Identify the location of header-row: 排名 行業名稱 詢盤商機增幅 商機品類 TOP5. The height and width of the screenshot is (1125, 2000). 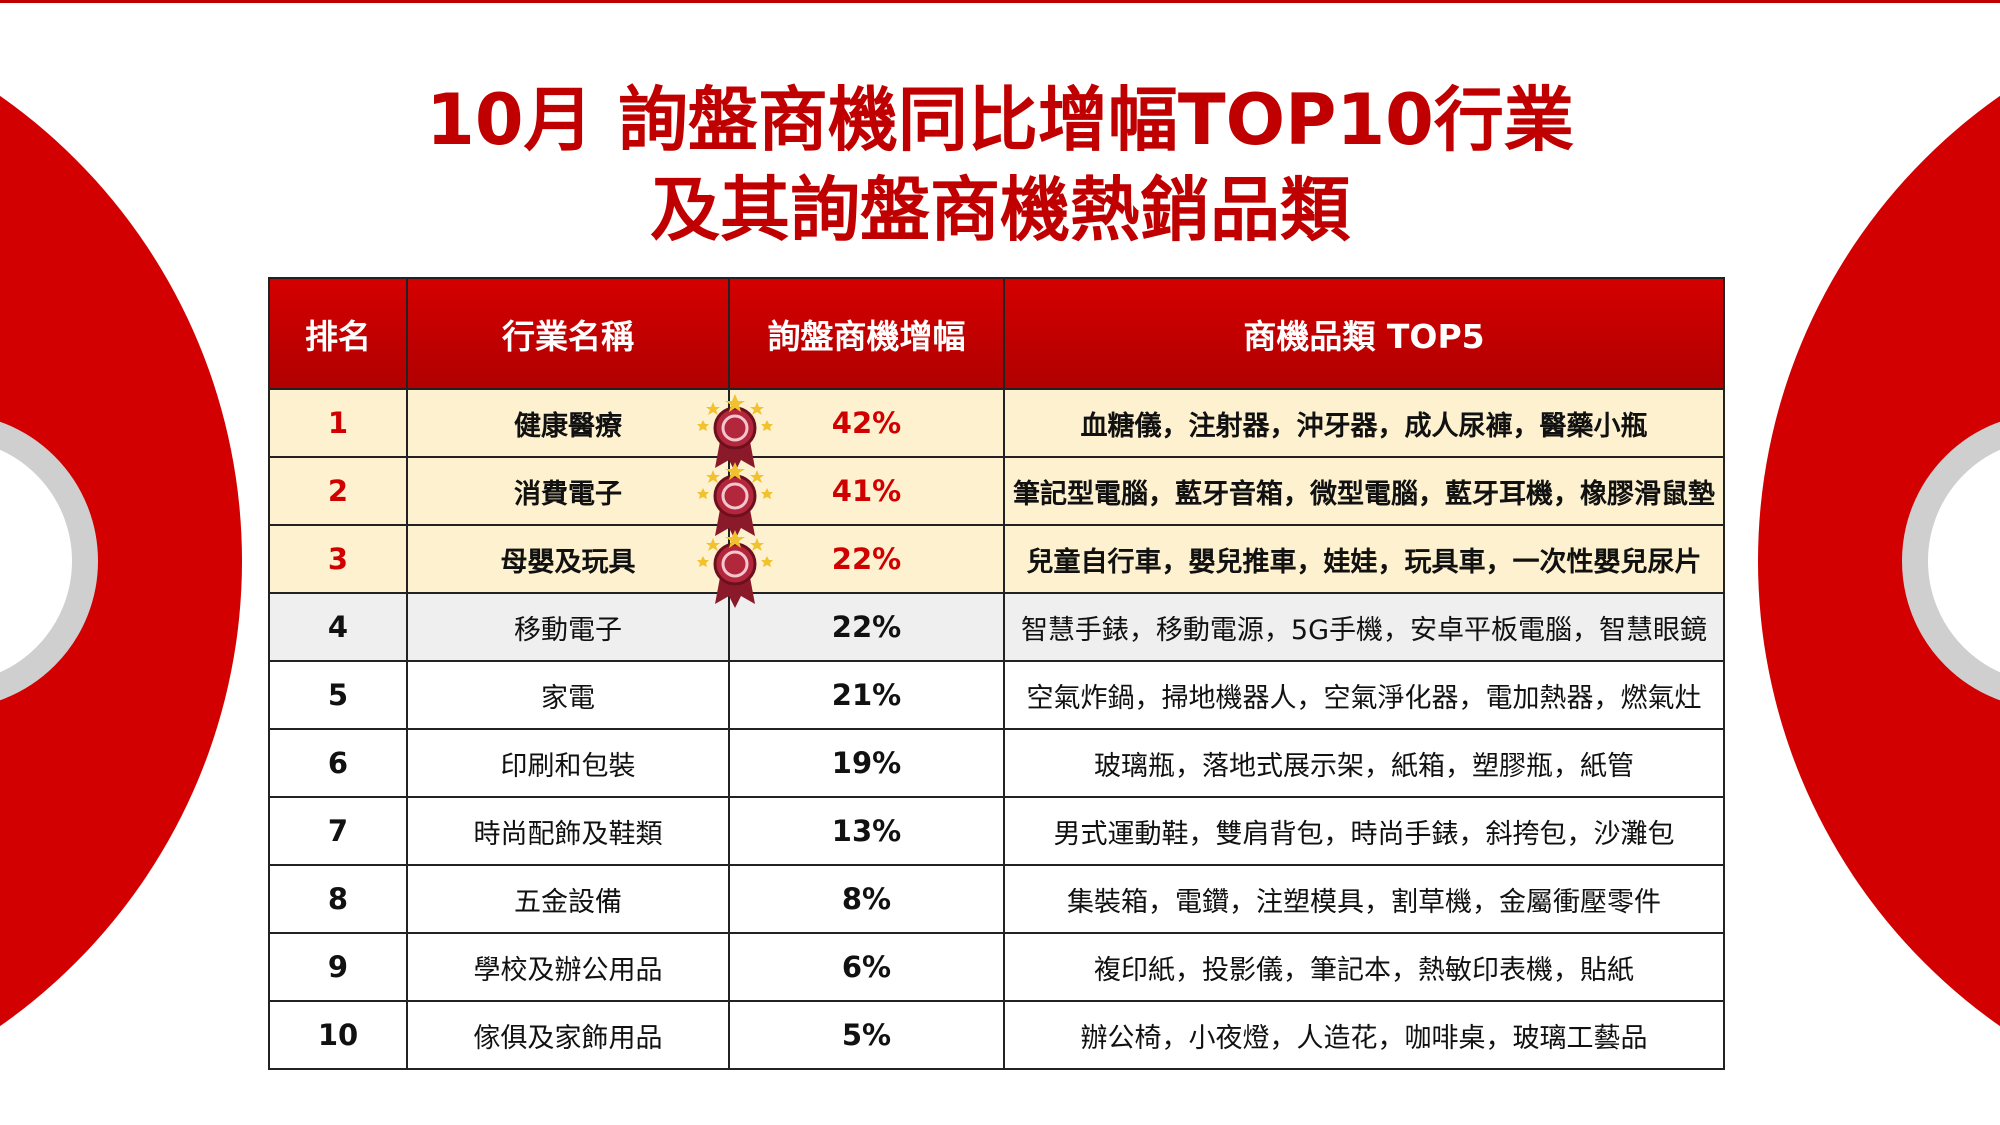
(996, 333).